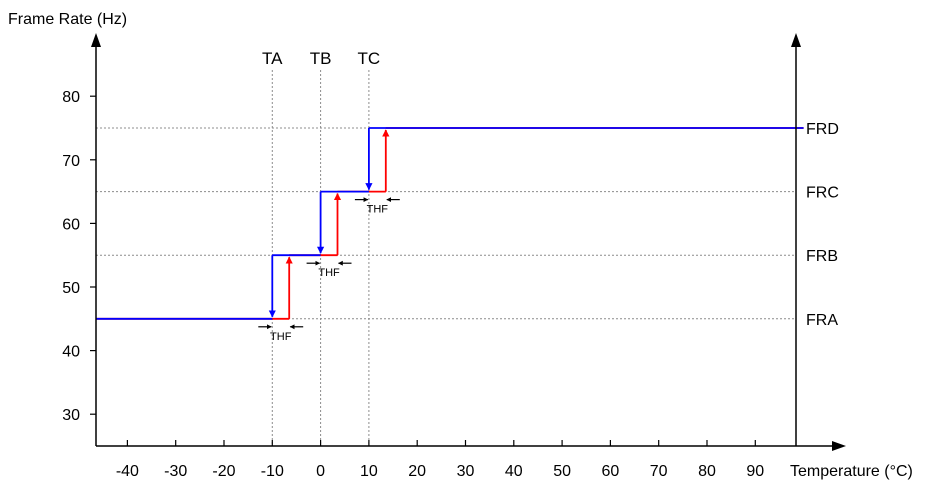 The height and width of the screenshot is (486, 949). Describe the element at coordinates (71, 97) in the screenshot. I see `y-tick-label: 80` at that location.